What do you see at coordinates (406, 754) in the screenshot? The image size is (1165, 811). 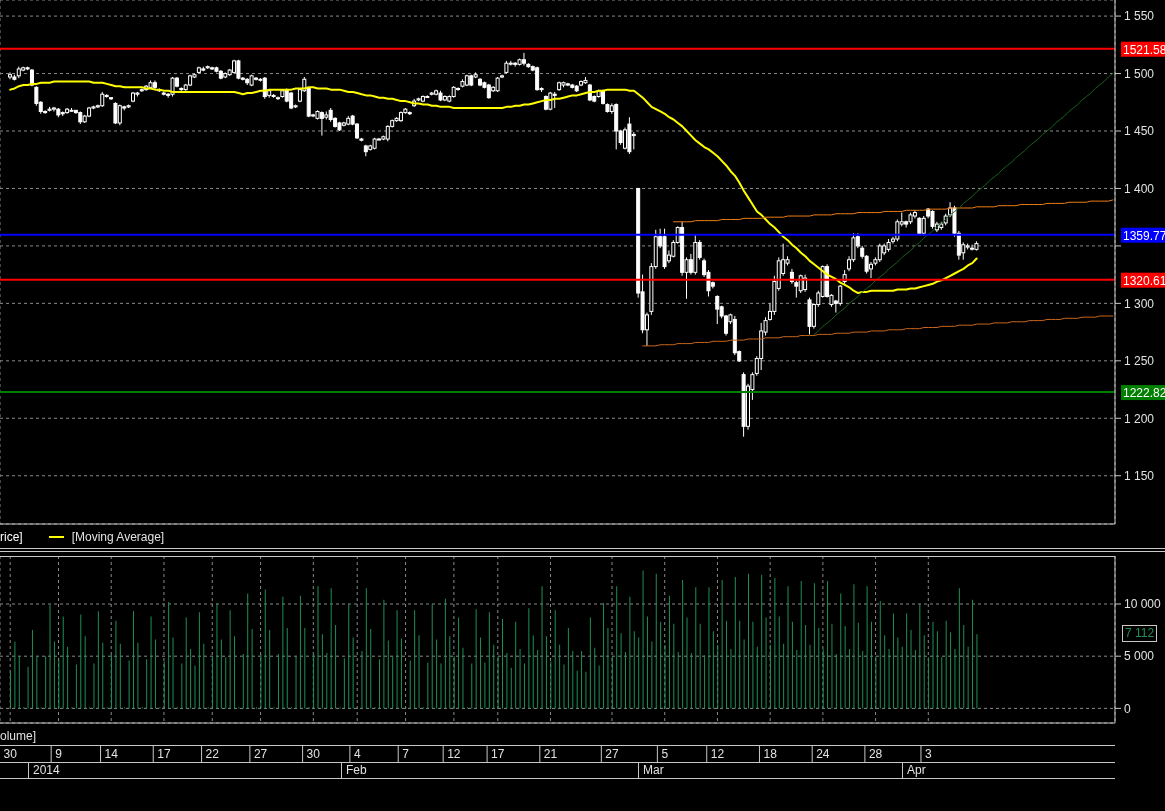 I see `x-tick-label: 7` at bounding box center [406, 754].